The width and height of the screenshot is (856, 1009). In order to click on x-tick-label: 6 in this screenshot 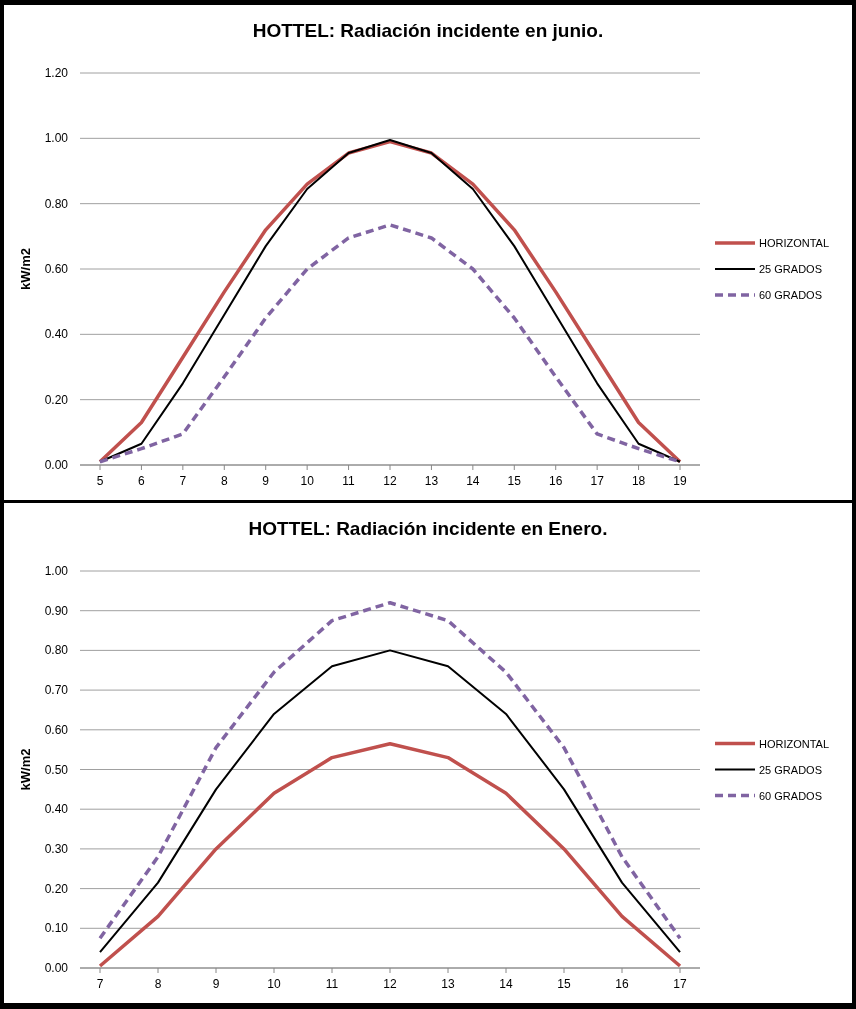, I will do `click(142, 481)`.